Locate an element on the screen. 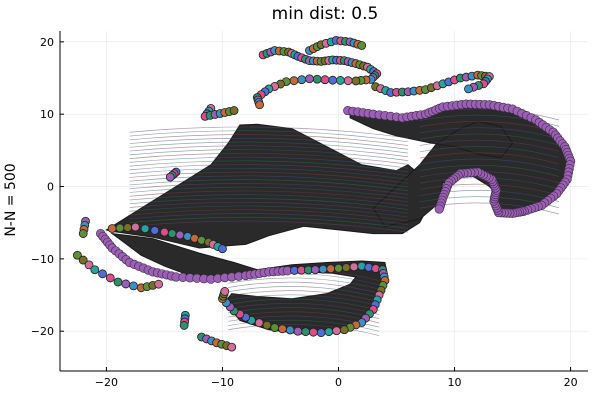 The height and width of the screenshot is (404, 600). x-tick-label-0: −20 is located at coordinates (106, 382).